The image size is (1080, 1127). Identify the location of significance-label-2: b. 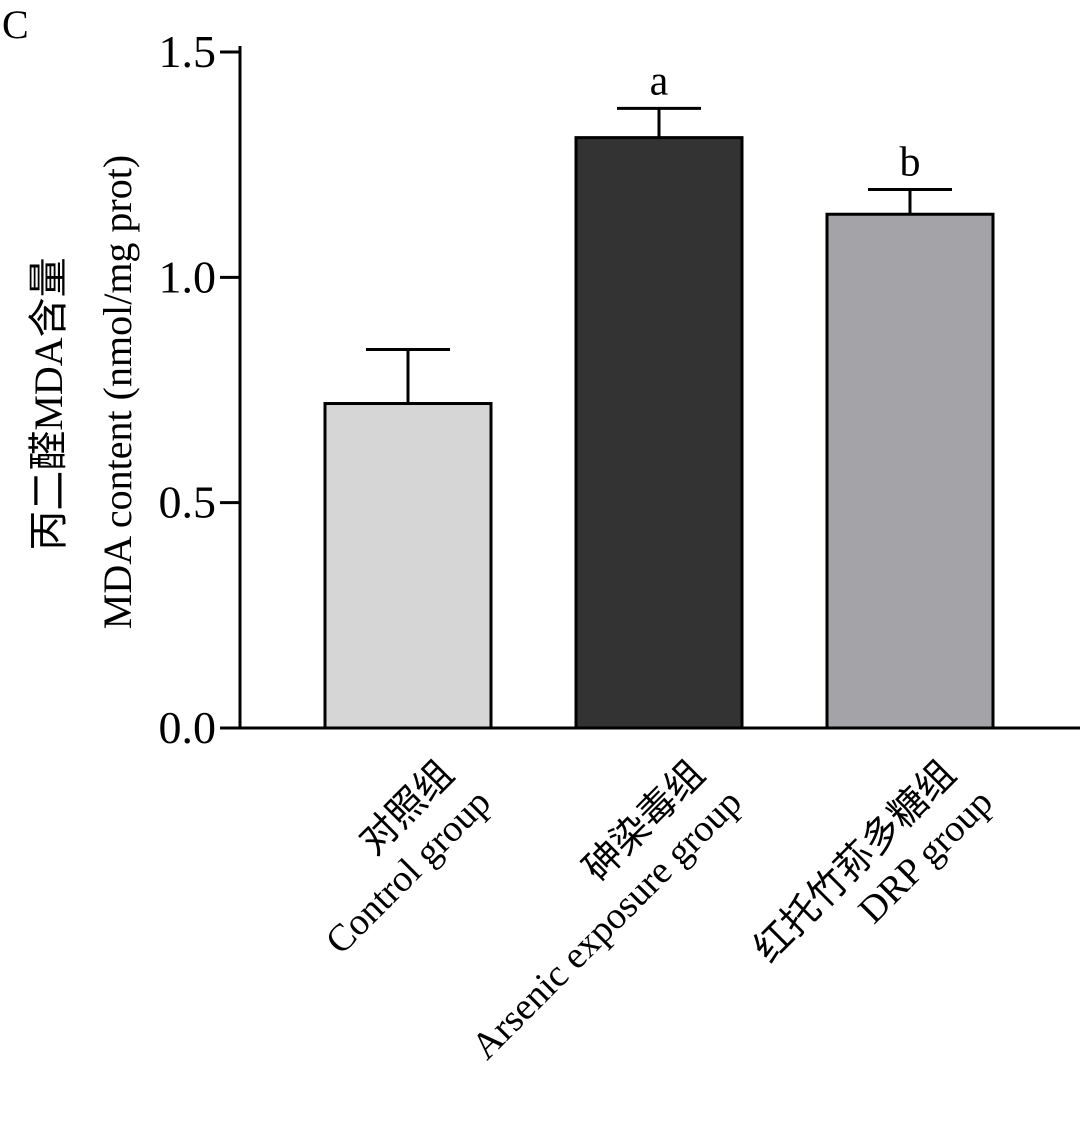
(910, 162).